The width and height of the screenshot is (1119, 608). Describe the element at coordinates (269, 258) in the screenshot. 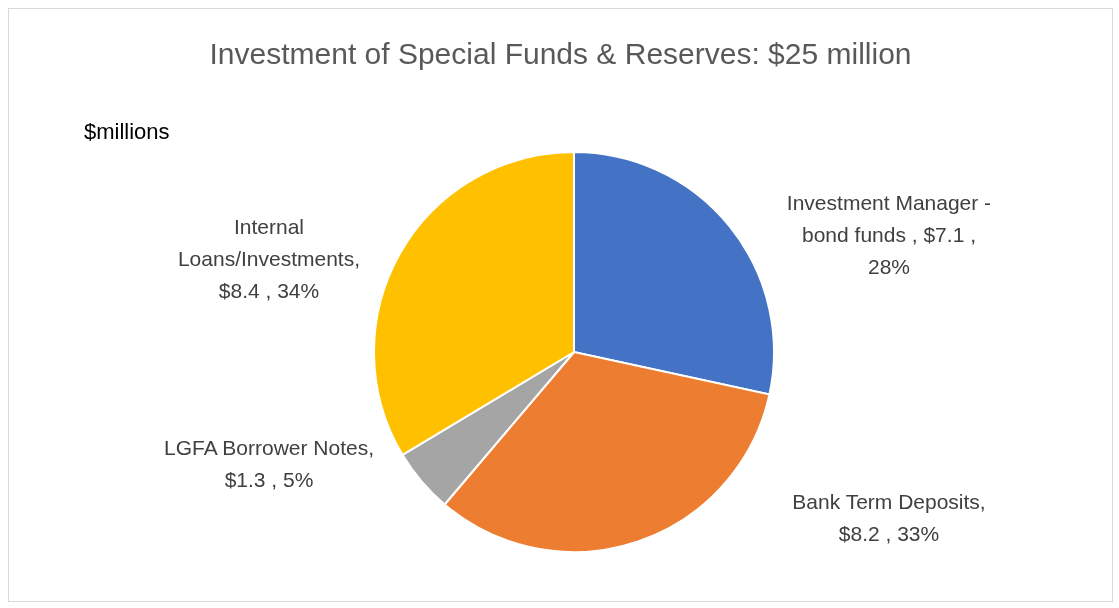

I see `slice-label: Internal Loans/Investments, $8.4 , 34%` at that location.